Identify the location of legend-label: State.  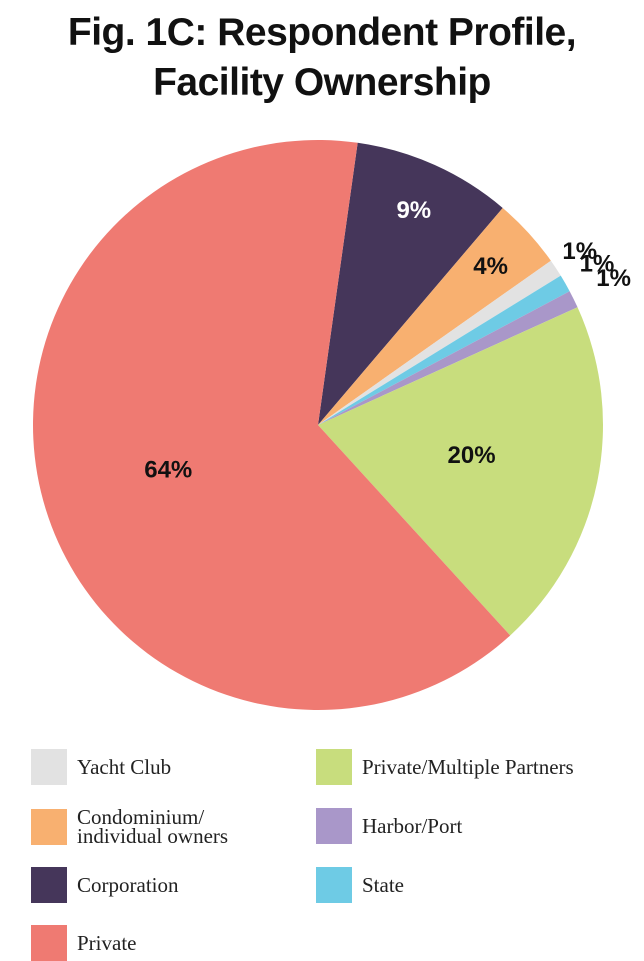
(383, 884).